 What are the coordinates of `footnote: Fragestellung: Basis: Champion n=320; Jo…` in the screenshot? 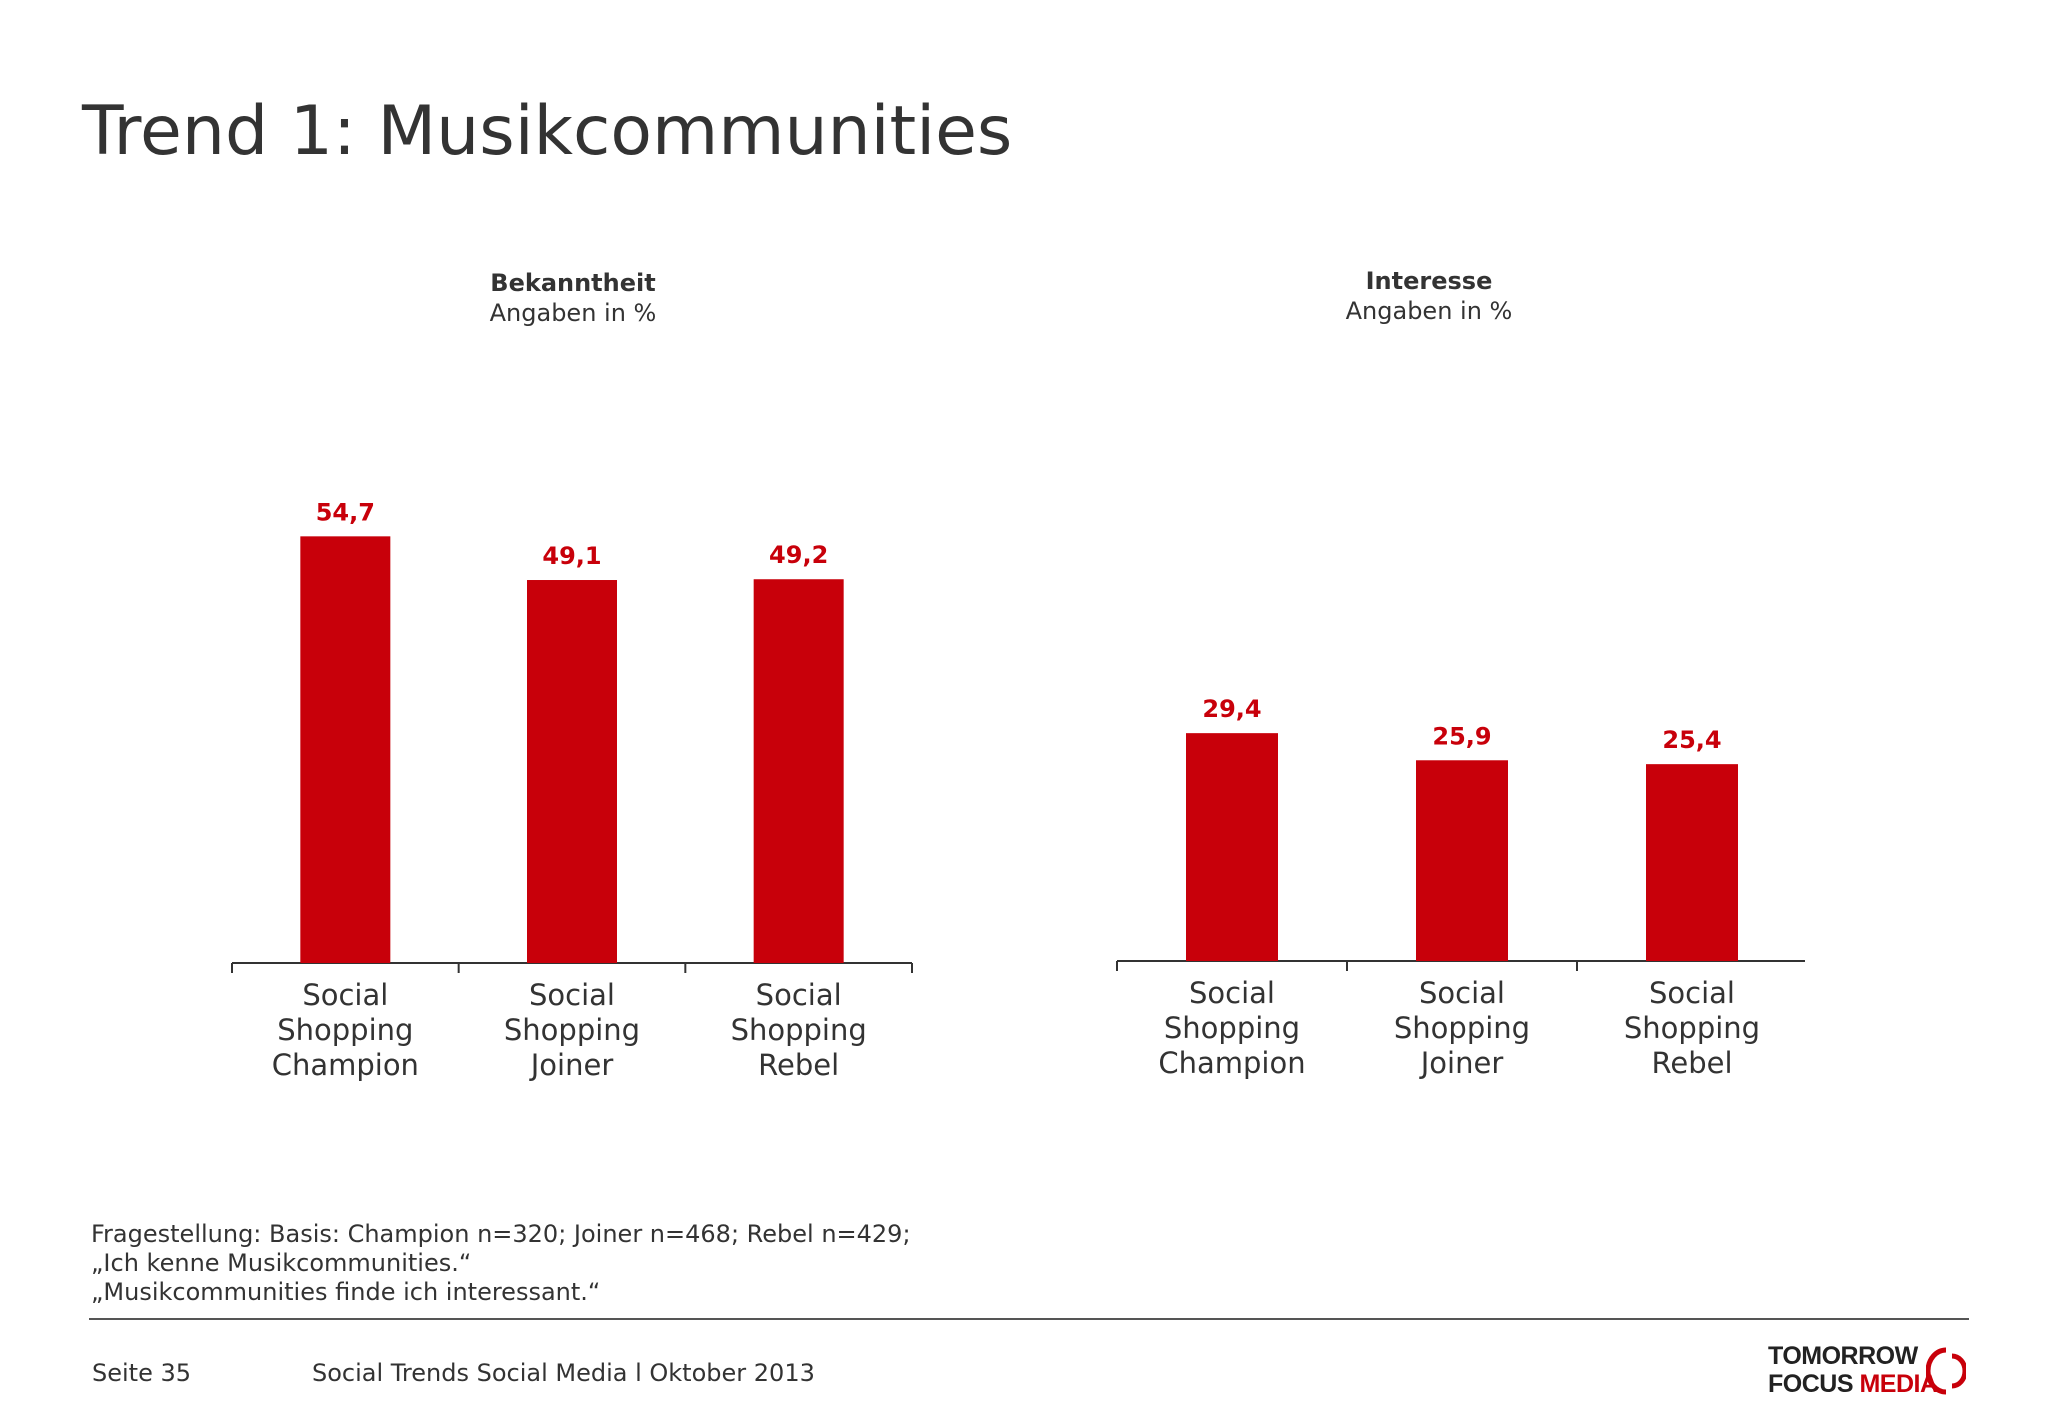 It's located at (501, 1263).